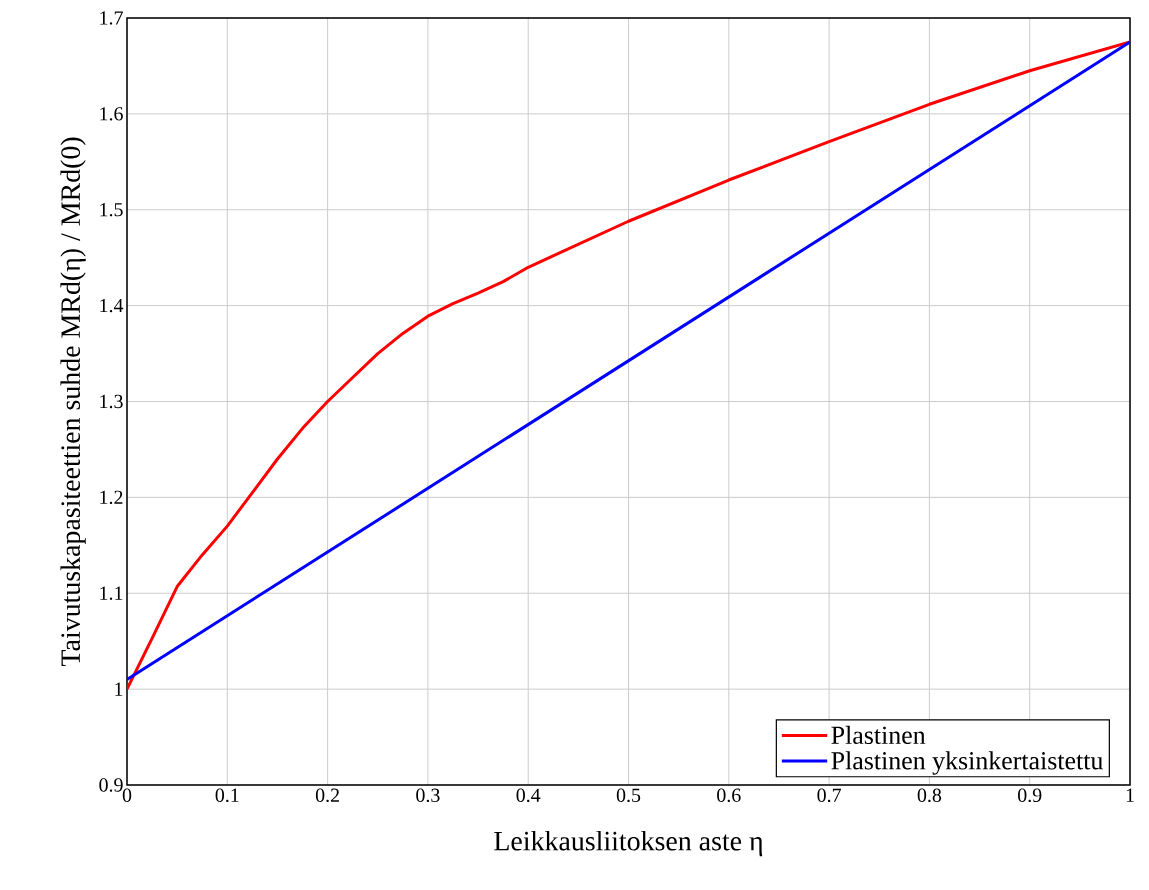  Describe the element at coordinates (111, 18) in the screenshot. I see `y-tick-label: 1.7` at that location.